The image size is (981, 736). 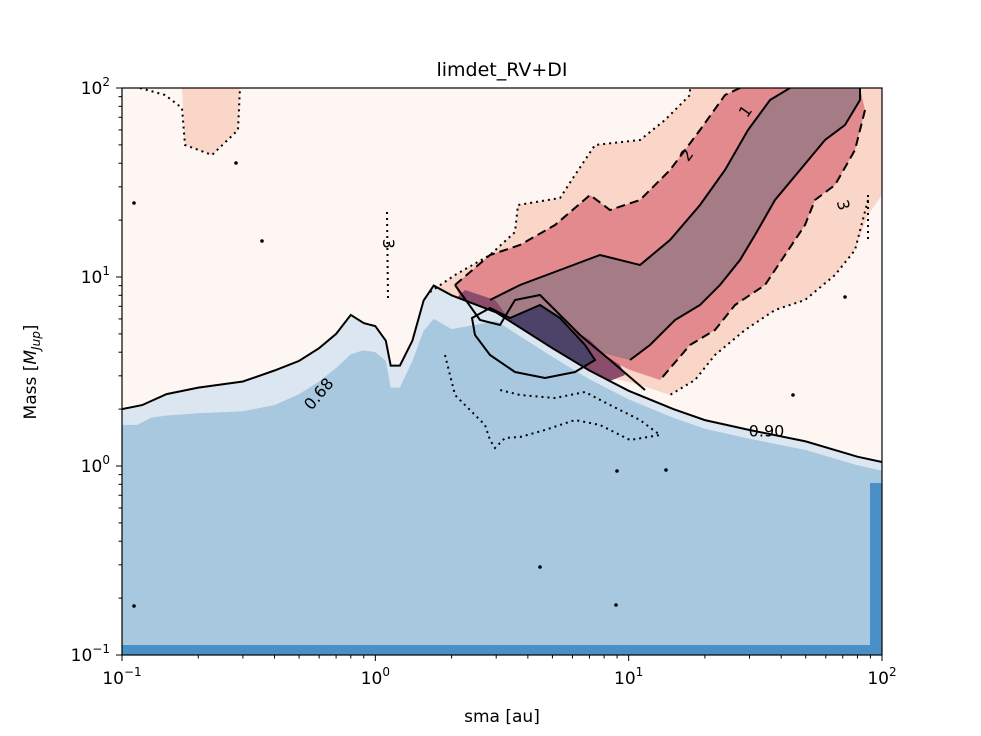 I want to click on y-axis-ticks: 10⁻¹ 10⁰ 10¹ 10², so click(x=96, y=370).